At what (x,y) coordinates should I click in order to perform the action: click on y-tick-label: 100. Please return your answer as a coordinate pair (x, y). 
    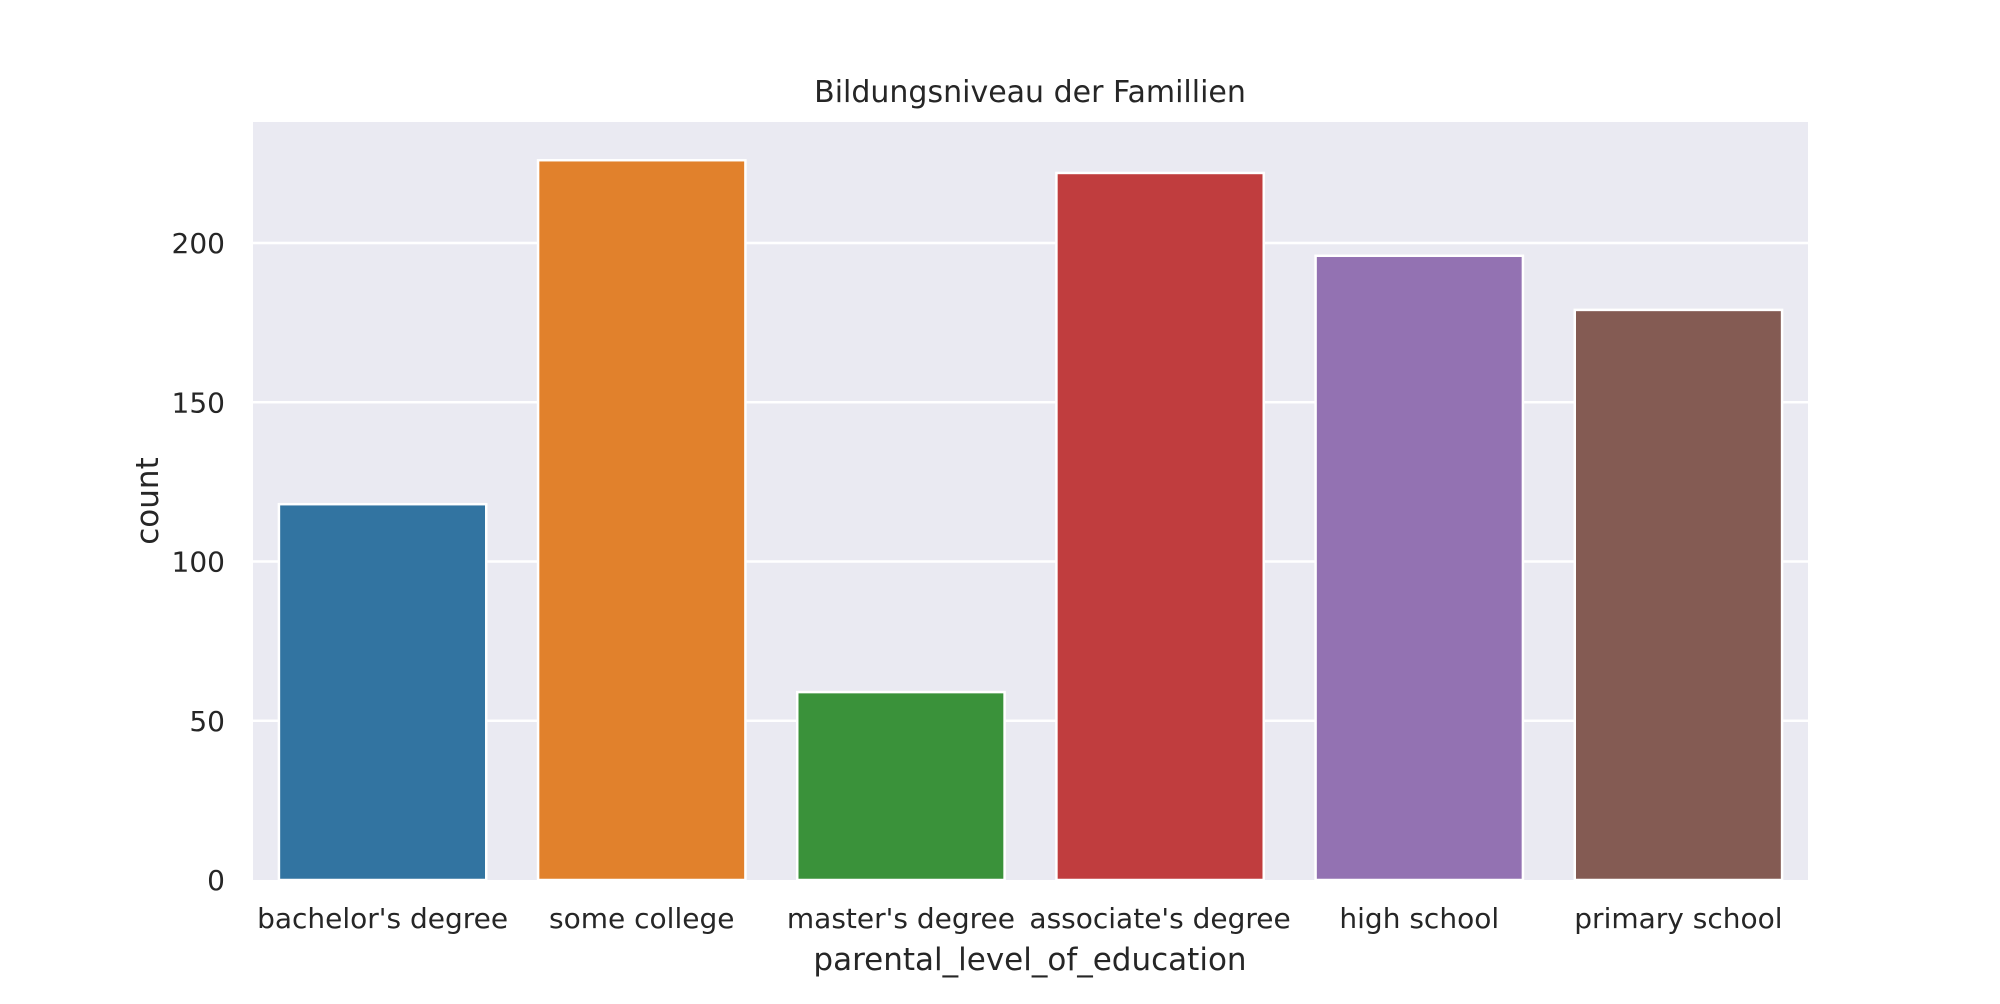
    Looking at the image, I should click on (198, 562).